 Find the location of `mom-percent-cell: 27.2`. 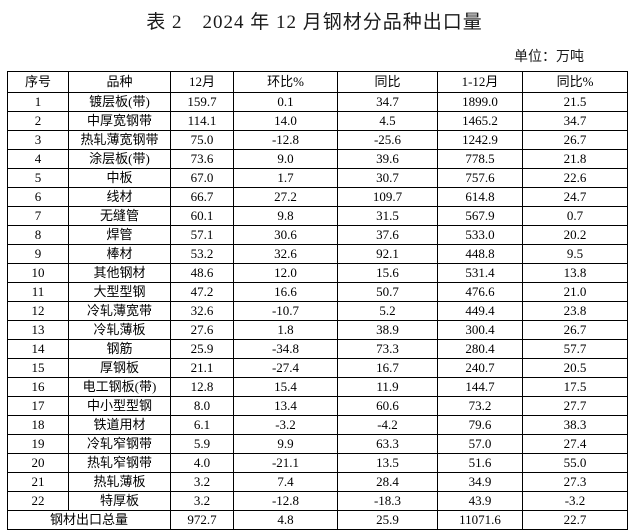

mom-percent-cell: 27.2 is located at coordinates (285, 197).